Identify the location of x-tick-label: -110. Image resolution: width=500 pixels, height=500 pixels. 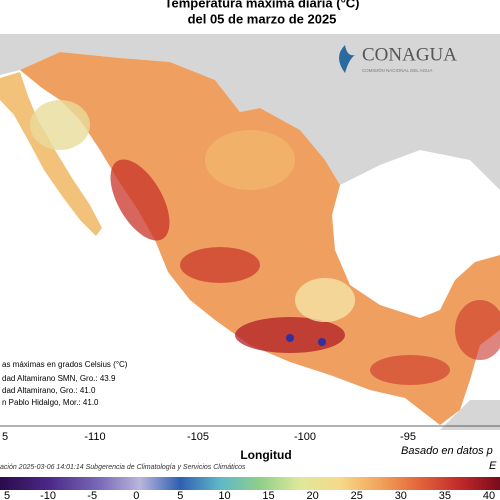
(94, 437).